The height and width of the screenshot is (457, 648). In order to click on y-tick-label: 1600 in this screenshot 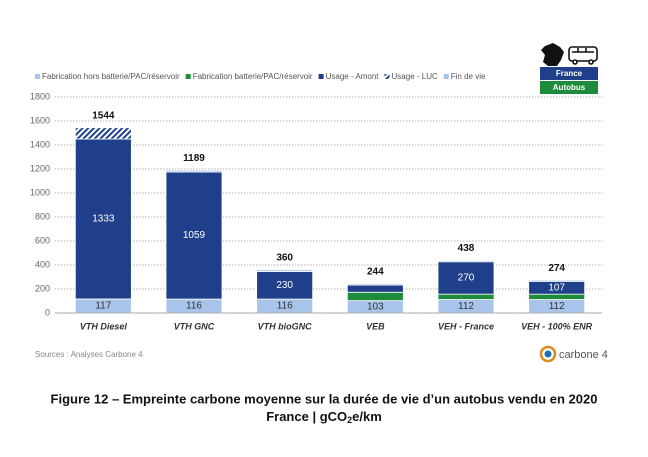, I will do `click(40, 120)`.